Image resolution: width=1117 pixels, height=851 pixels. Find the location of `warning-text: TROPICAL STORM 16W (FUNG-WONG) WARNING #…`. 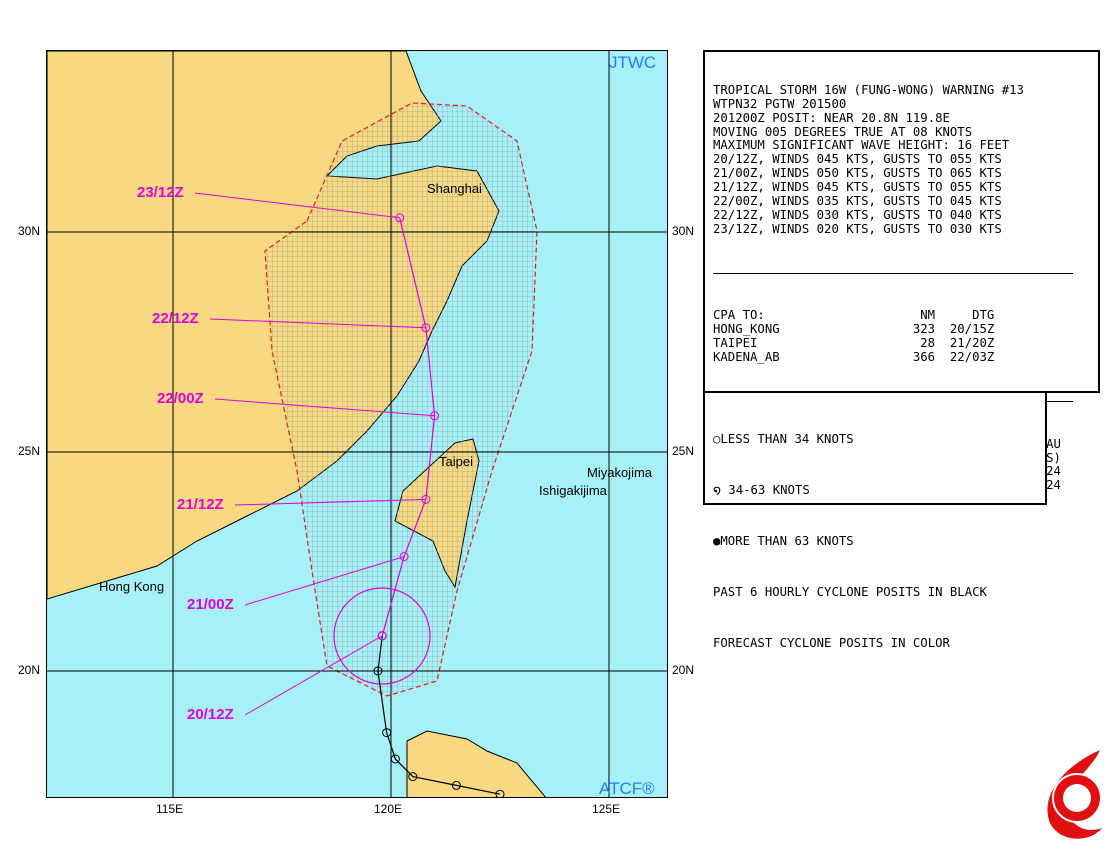

warning-text: TROPICAL STORM 16W (FUNG-WONG) WARNING #… is located at coordinates (901, 159).